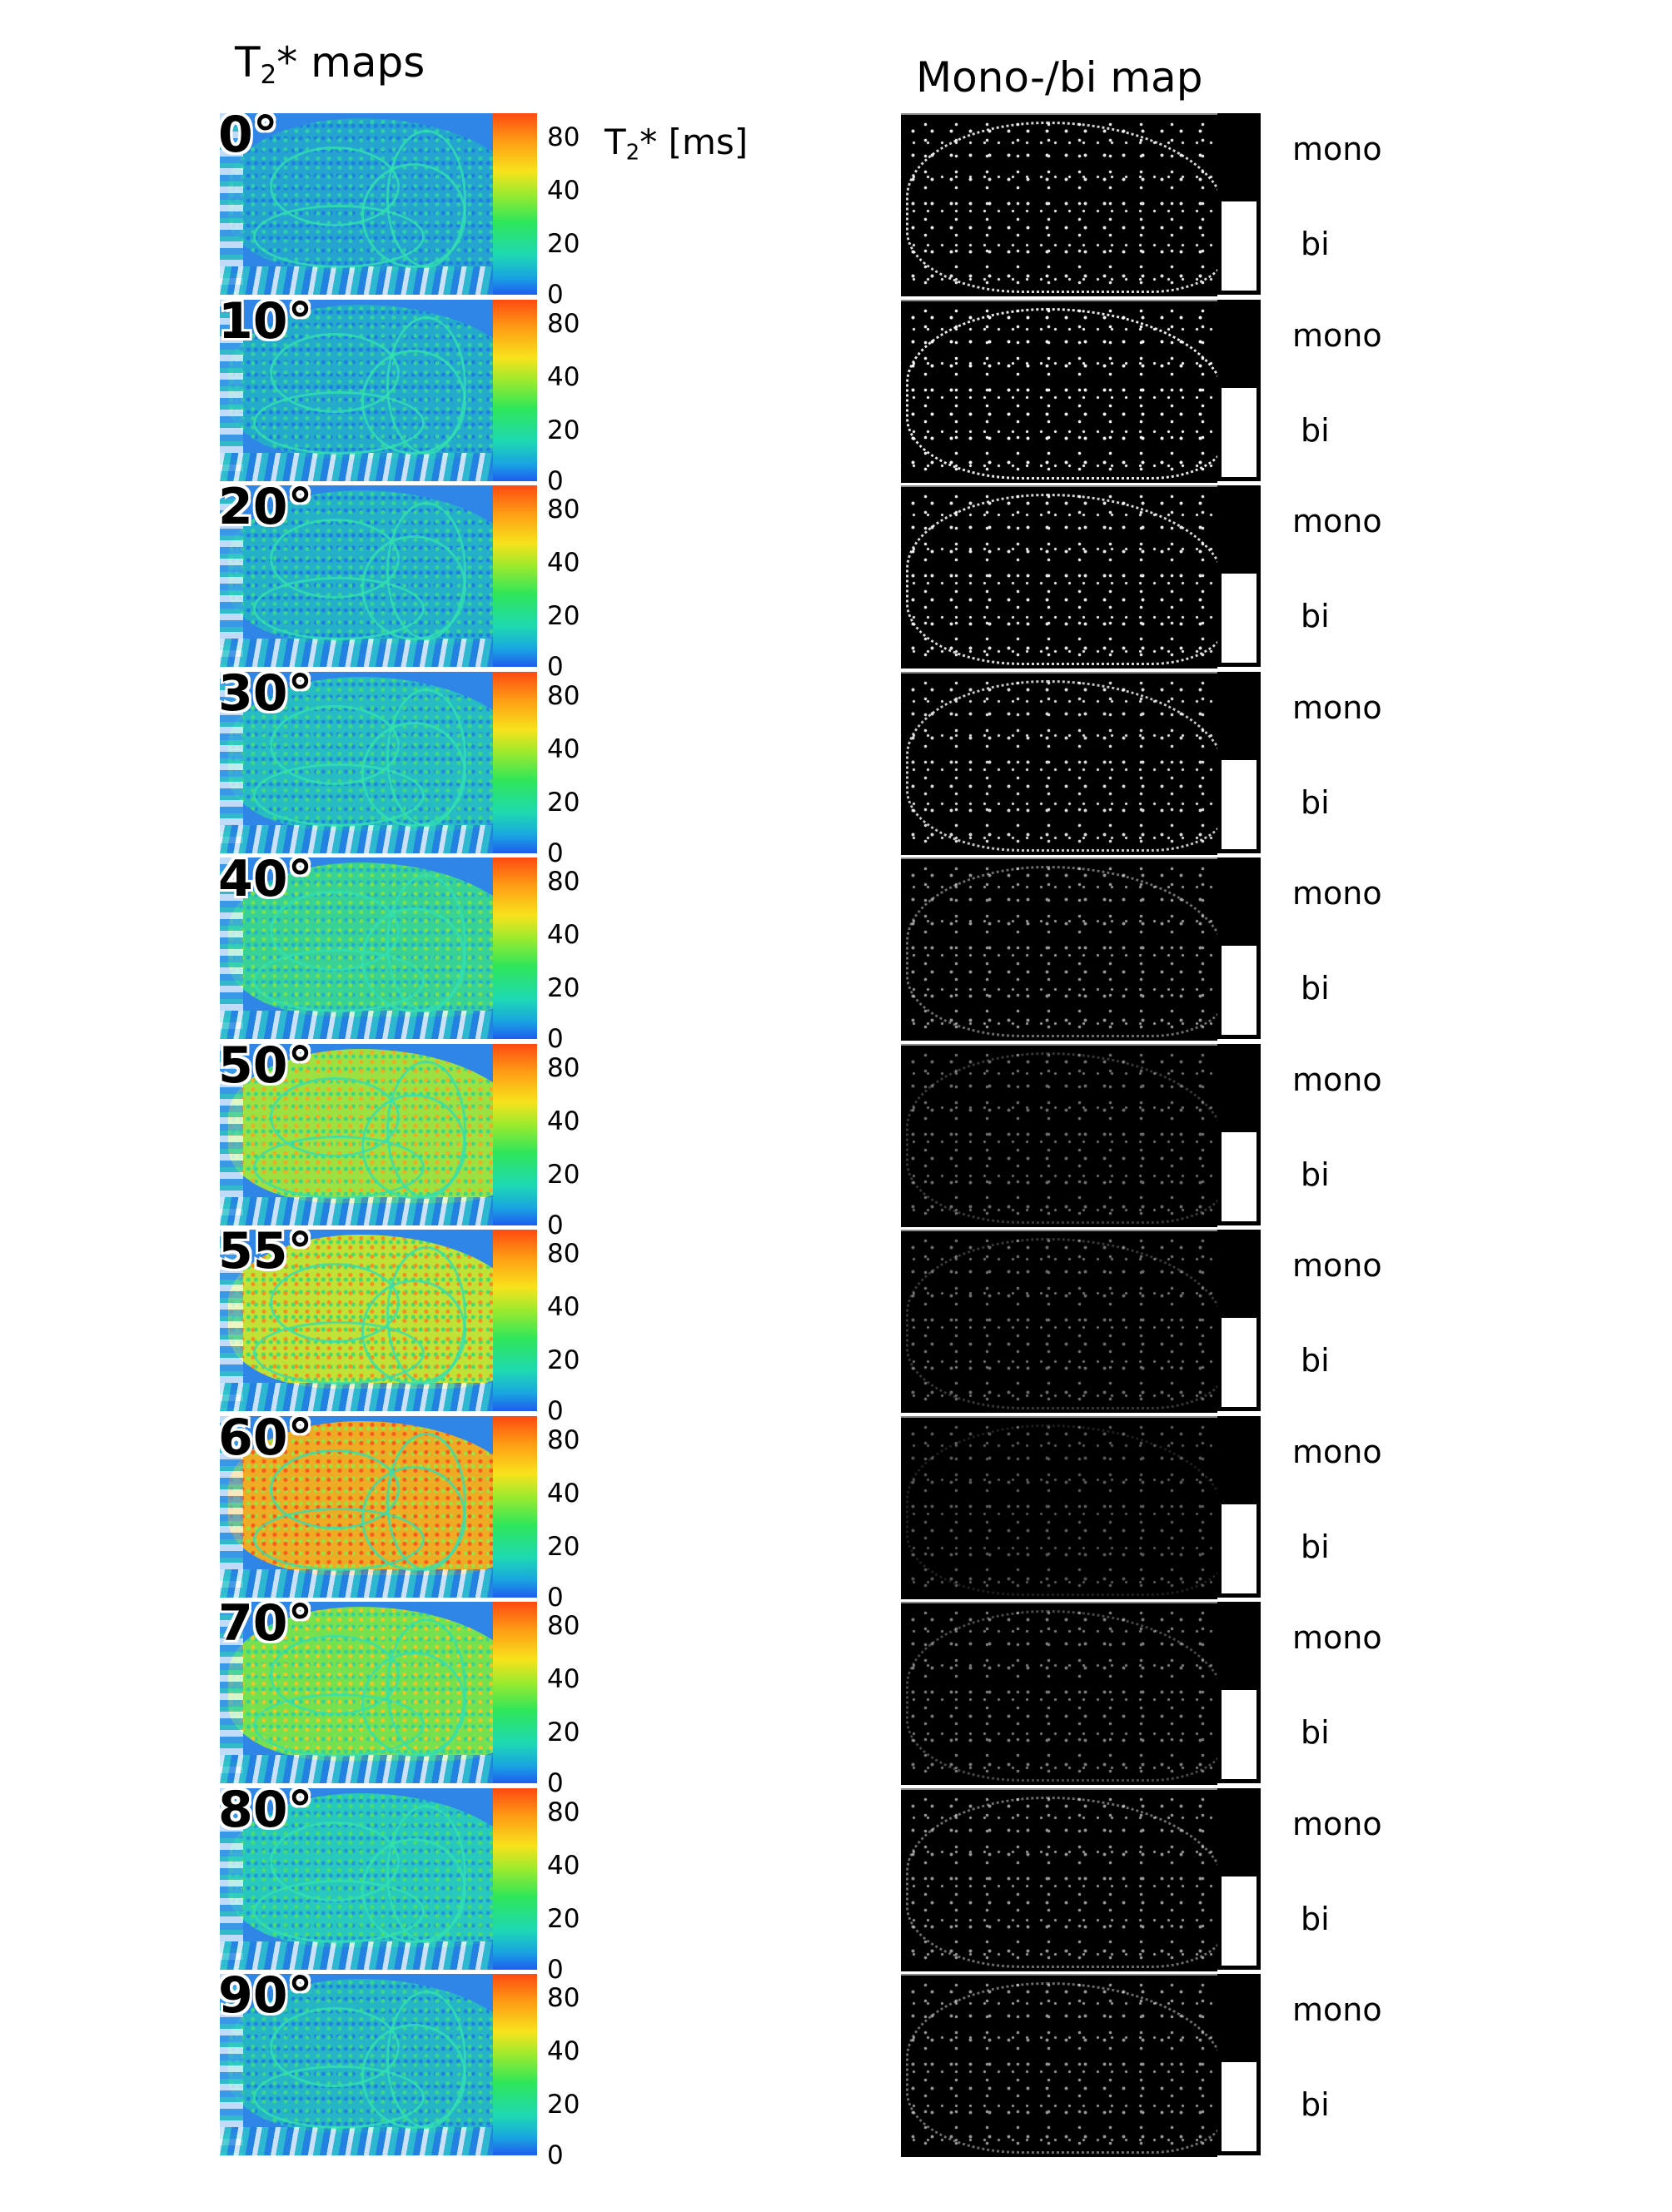 Image resolution: width=1672 pixels, height=2212 pixels. Describe the element at coordinates (265, 693) in the screenshot. I see `angle-label: 30°` at that location.